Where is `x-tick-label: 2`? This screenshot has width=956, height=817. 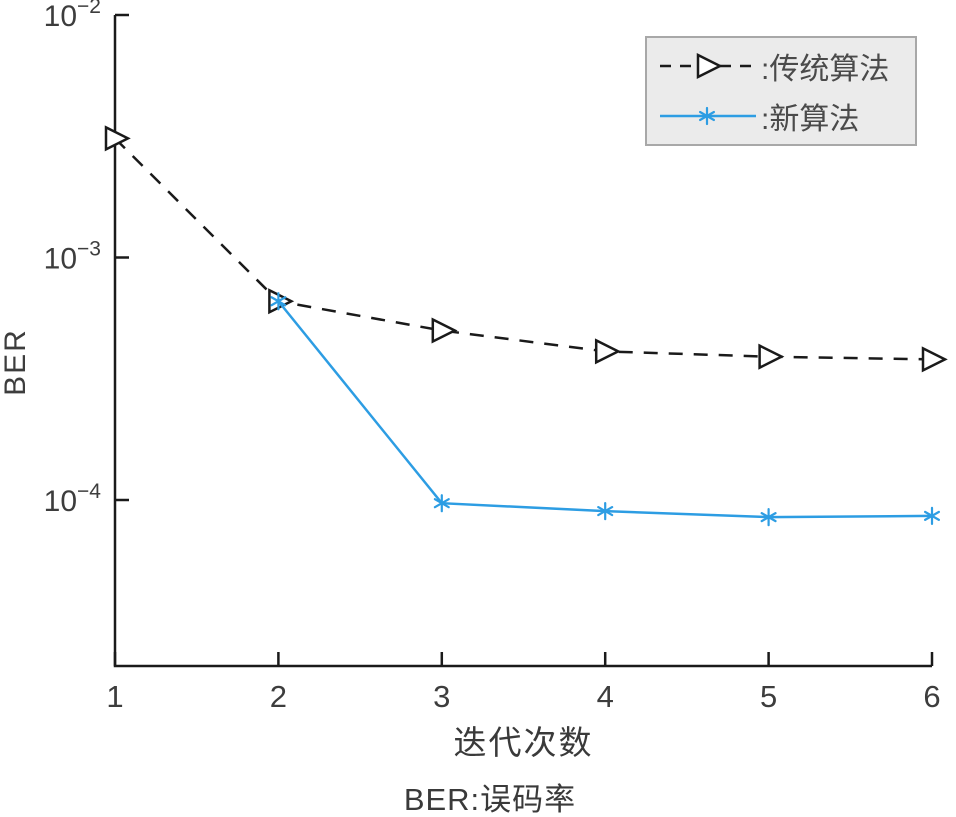 x-tick-label: 2 is located at coordinates (278, 696).